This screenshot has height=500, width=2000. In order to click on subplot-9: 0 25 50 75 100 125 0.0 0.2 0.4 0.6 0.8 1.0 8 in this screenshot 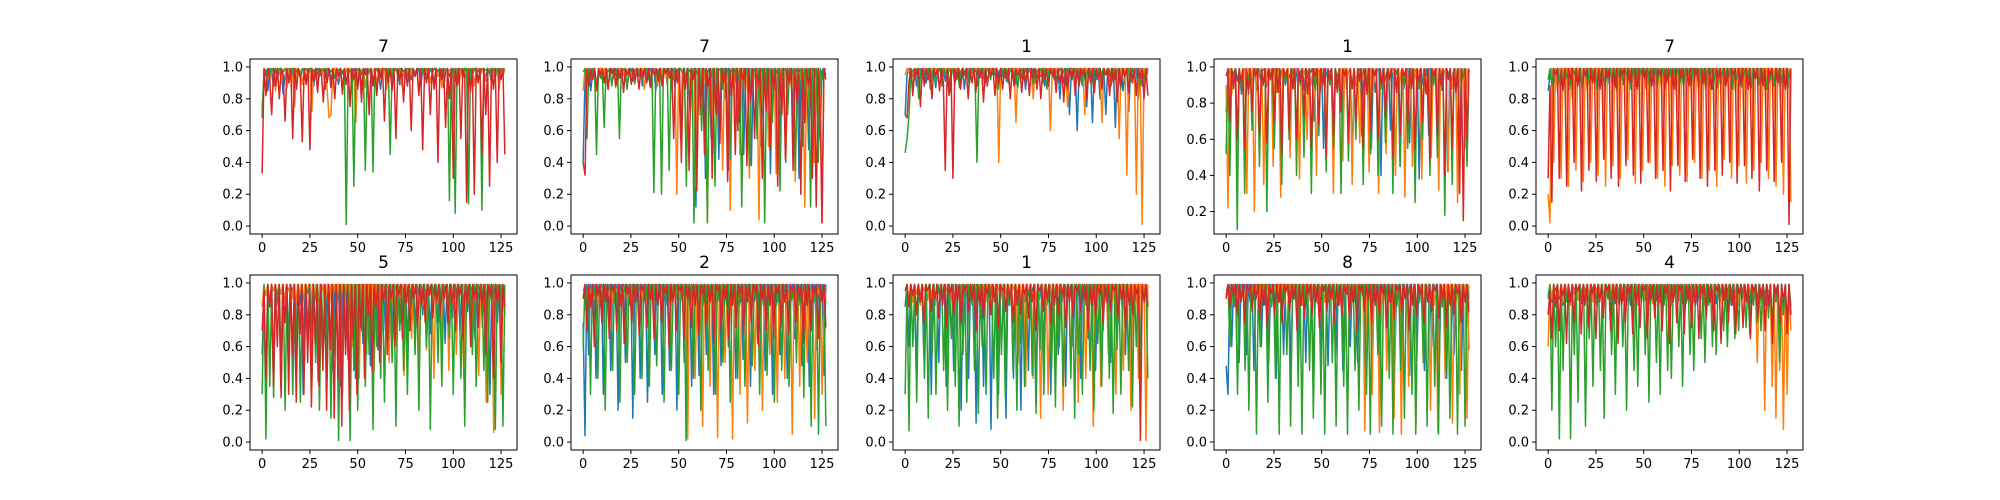, I will do `click(1334, 362)`.